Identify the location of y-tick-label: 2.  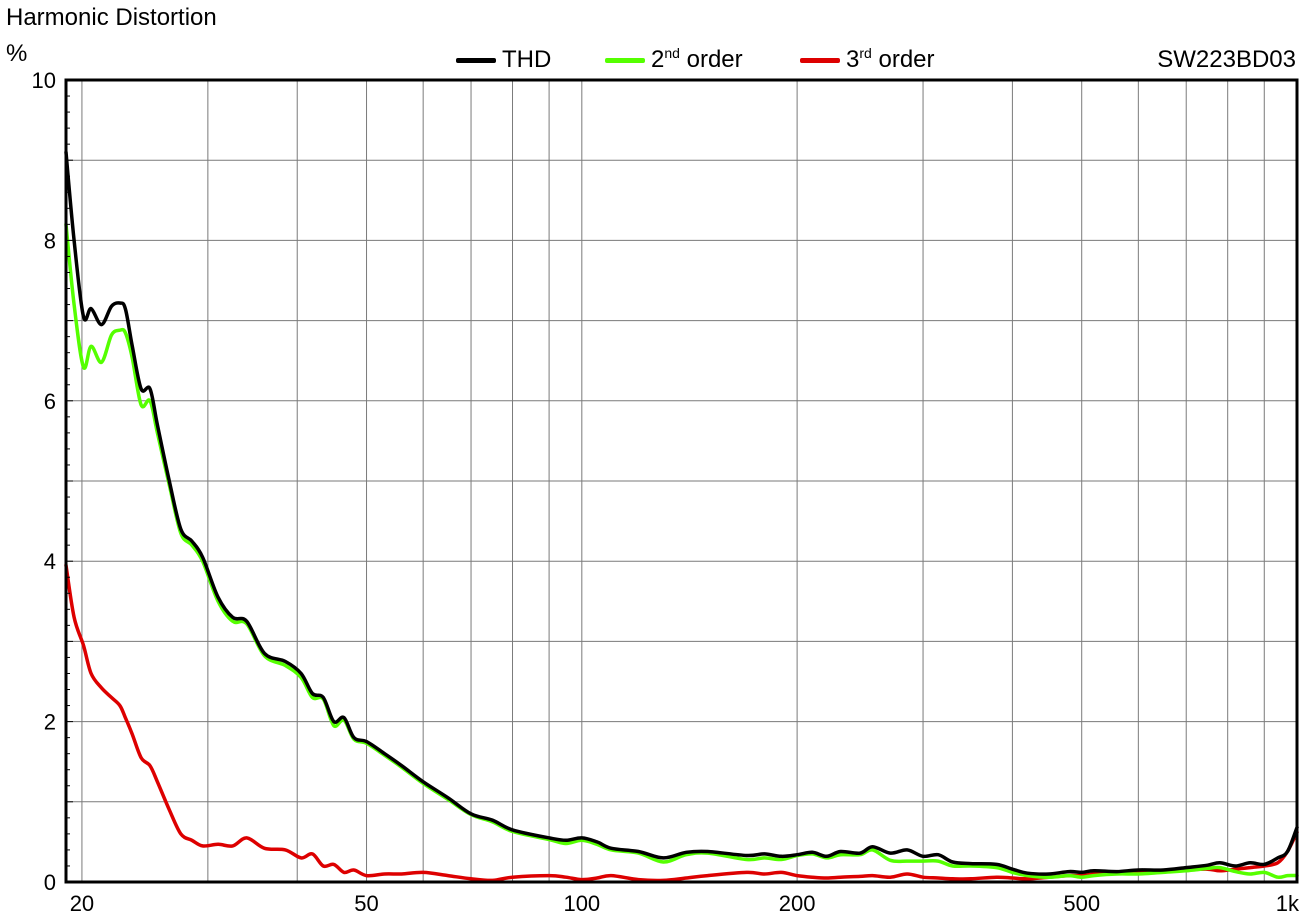
(50, 722).